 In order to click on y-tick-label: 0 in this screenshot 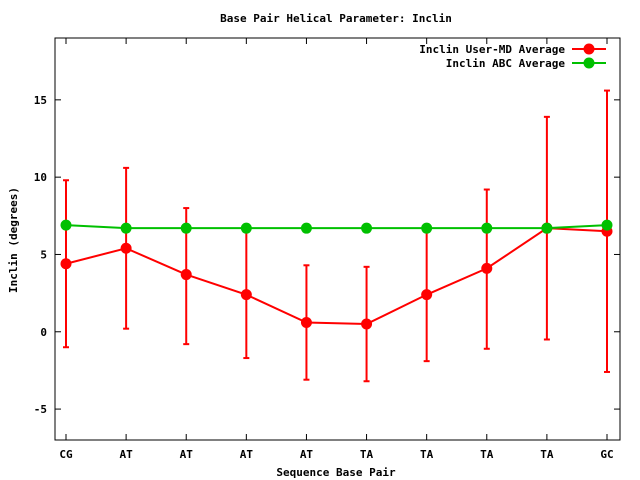, I will do `click(43, 332)`.